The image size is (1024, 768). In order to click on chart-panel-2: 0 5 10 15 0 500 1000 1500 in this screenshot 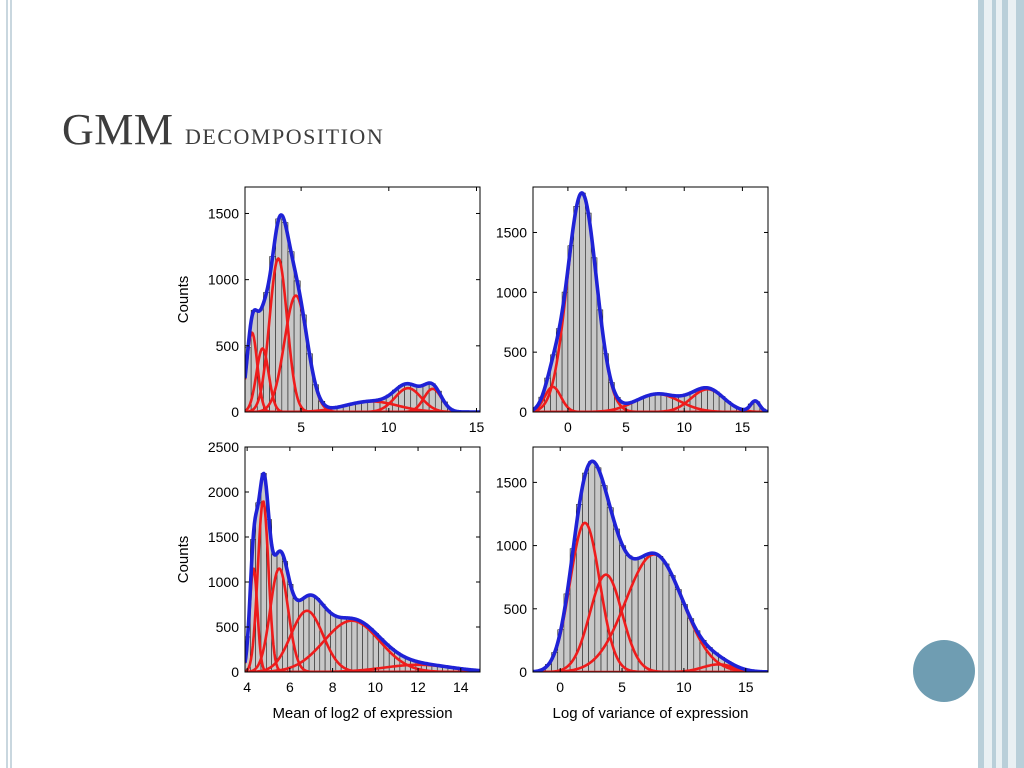, I will do `click(632, 310)`.